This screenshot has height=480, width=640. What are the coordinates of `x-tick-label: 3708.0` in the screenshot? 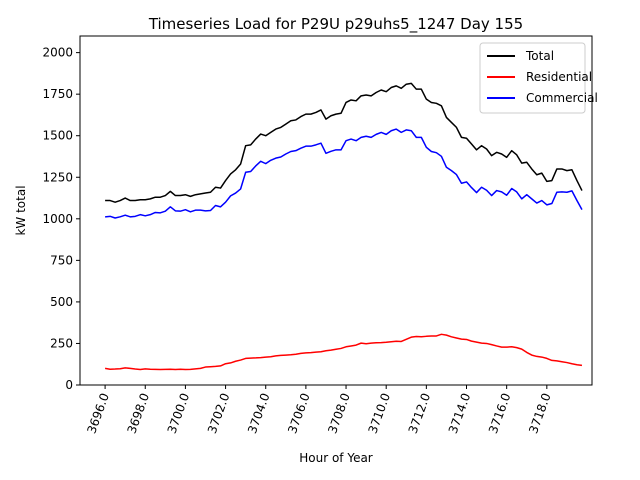 It's located at (339, 413).